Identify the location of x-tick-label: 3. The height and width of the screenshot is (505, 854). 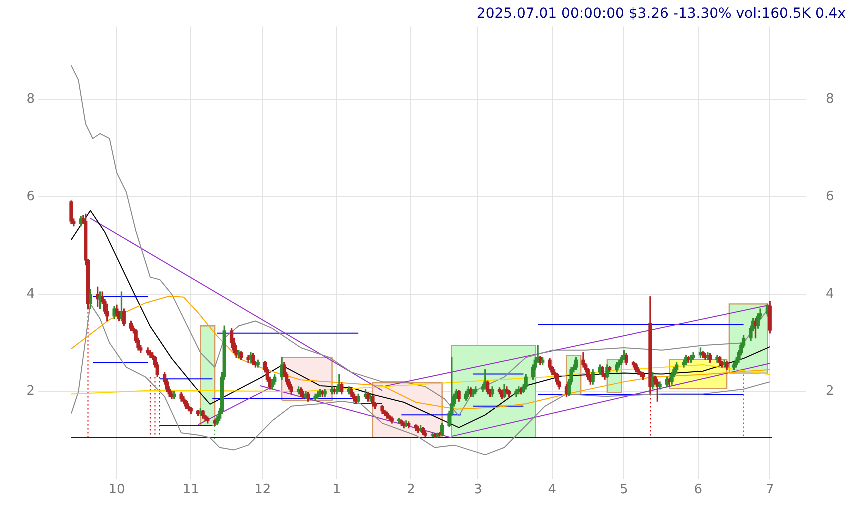
(478, 490).